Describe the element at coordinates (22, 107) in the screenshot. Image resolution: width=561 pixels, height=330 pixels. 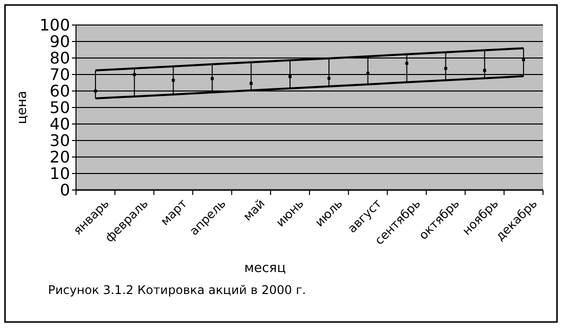
I see `y-axis-title: цена` at that location.